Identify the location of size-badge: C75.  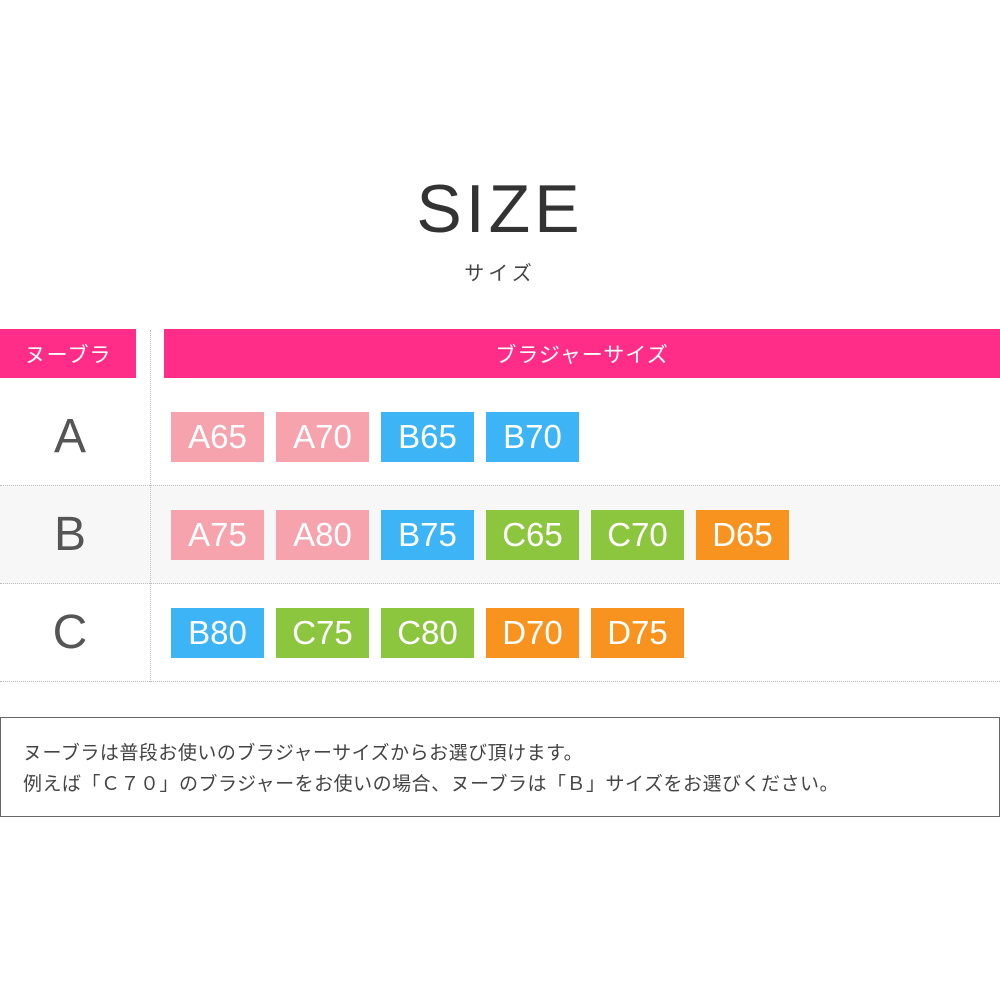
(322, 633).